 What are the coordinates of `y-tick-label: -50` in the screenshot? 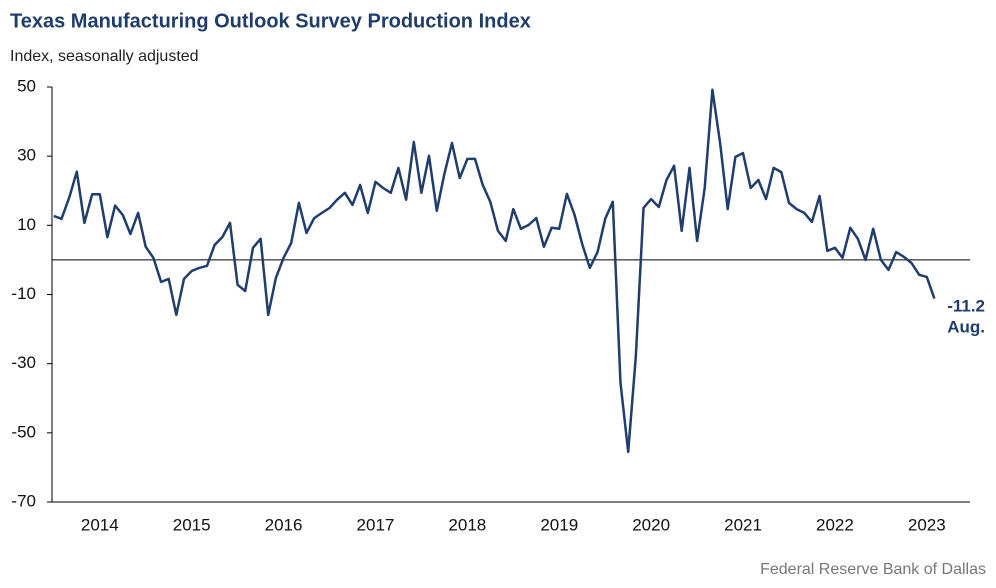 It's located at (23, 431).